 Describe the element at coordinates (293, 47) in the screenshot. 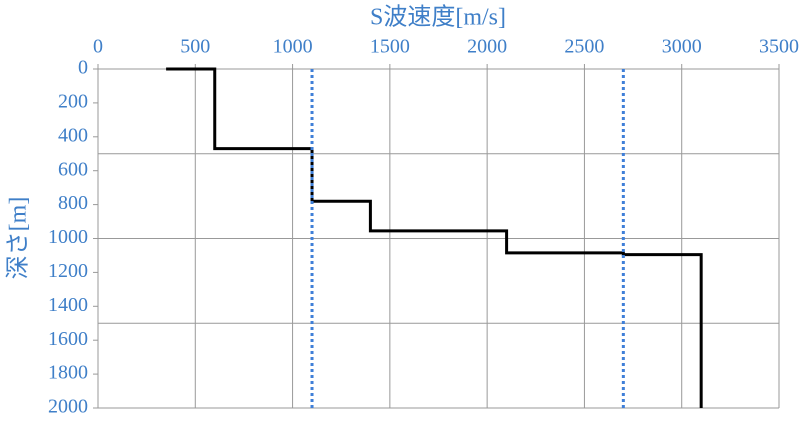

I see `x-tick-label: 1000` at that location.